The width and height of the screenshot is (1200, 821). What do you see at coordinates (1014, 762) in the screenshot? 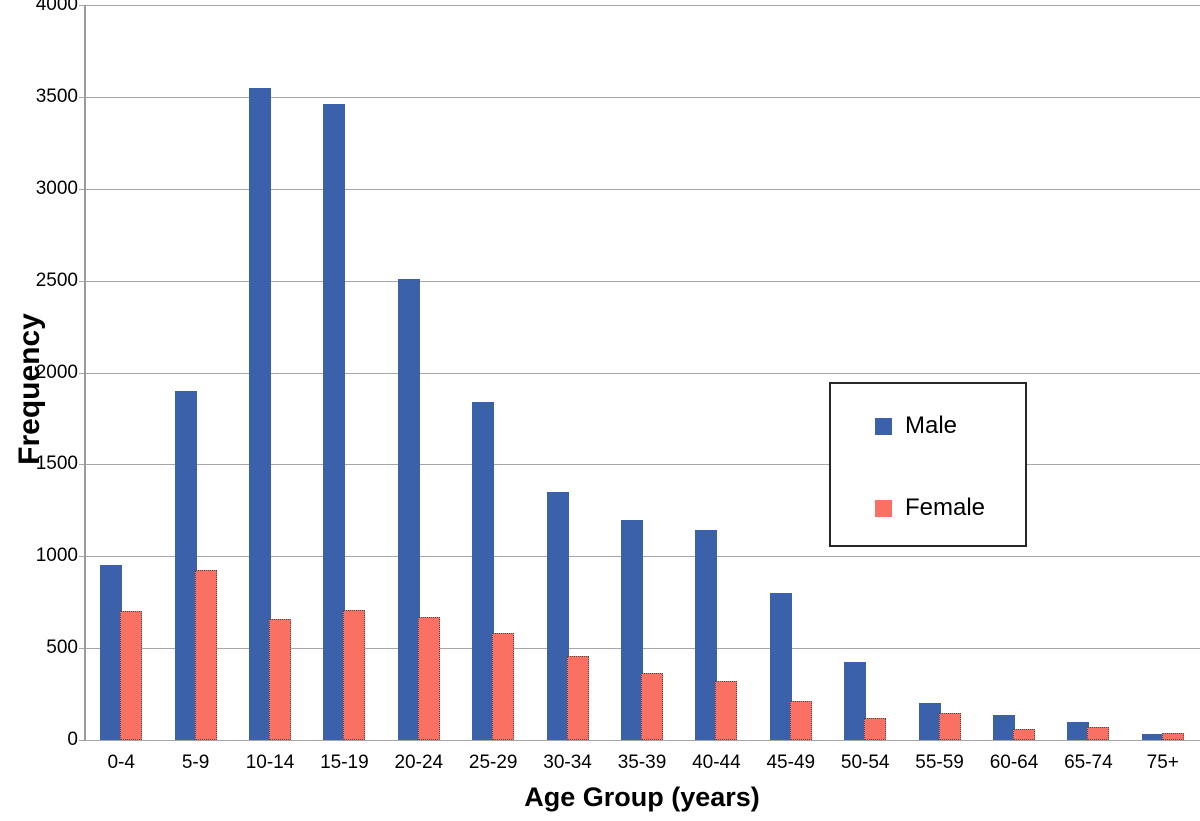
I see `x-tick-label-60-64: 60-64` at bounding box center [1014, 762].